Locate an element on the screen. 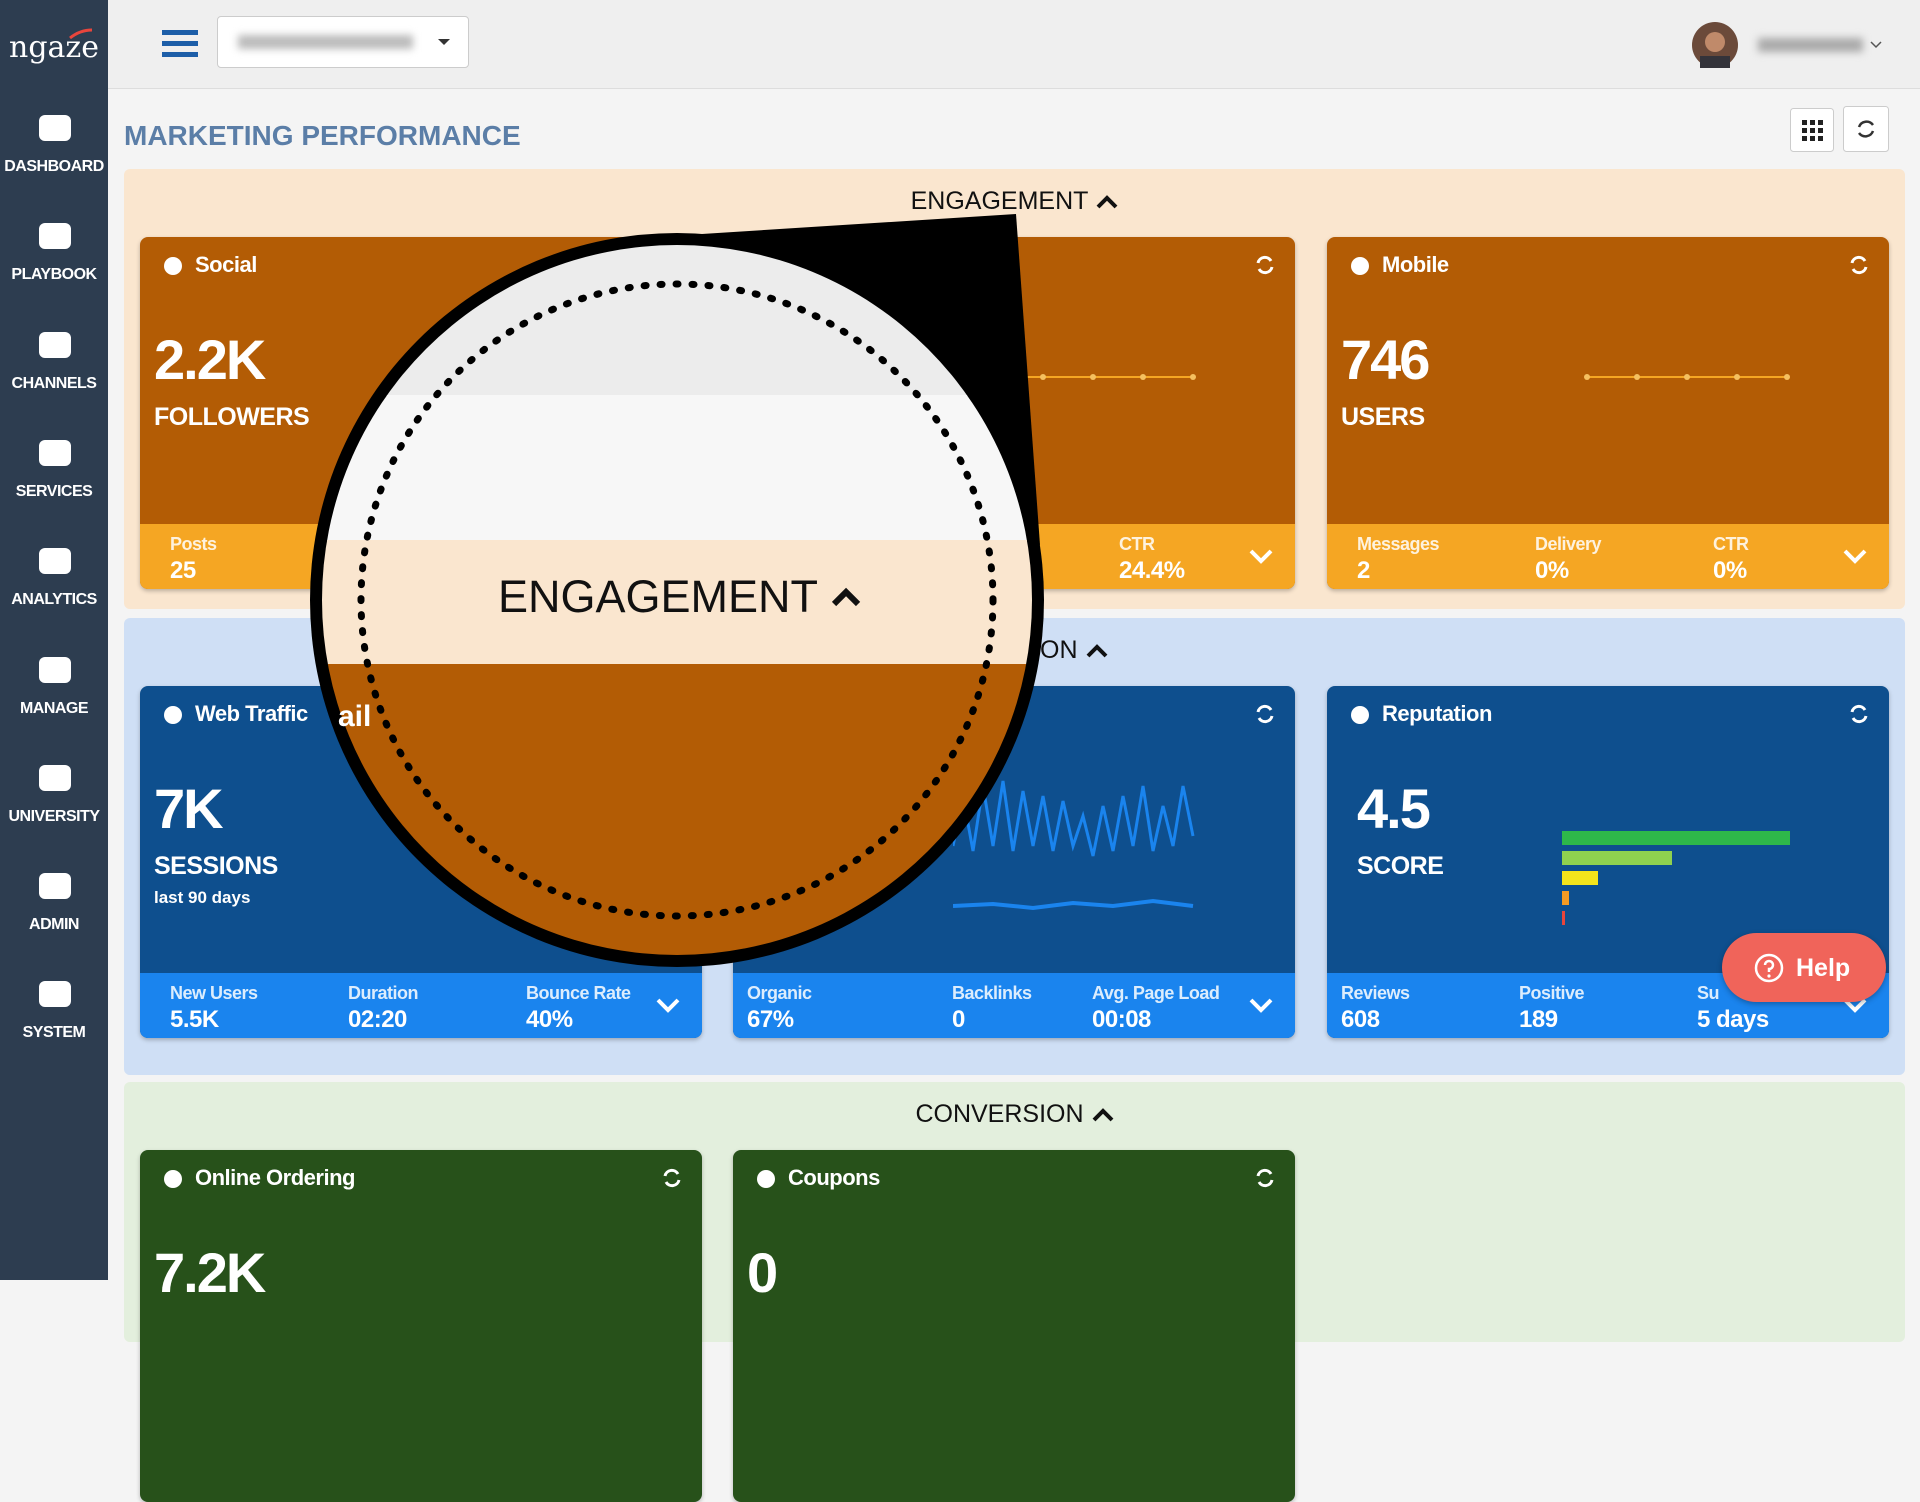 The image size is (1920, 1502). stat-label: Su is located at coordinates (1708, 993).